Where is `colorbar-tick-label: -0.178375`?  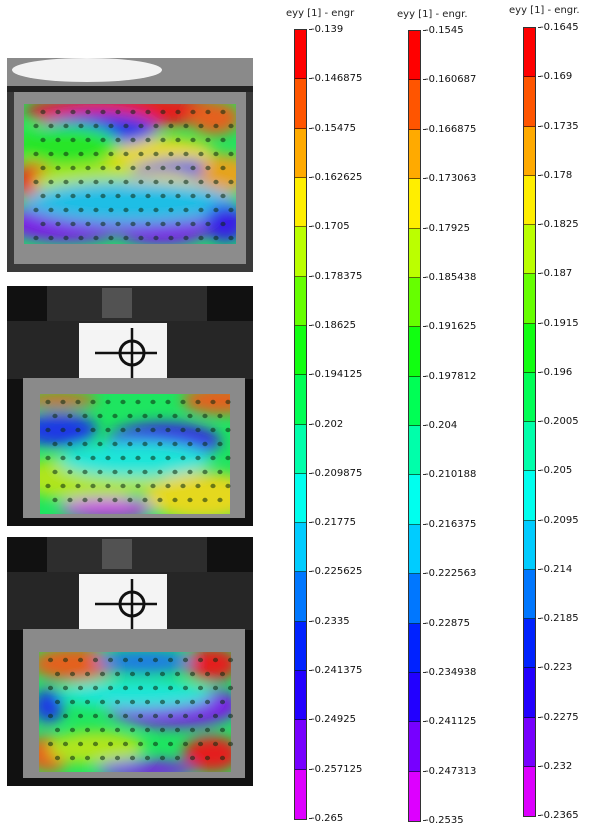 colorbar-tick-label: -0.178375 is located at coordinates (337, 276).